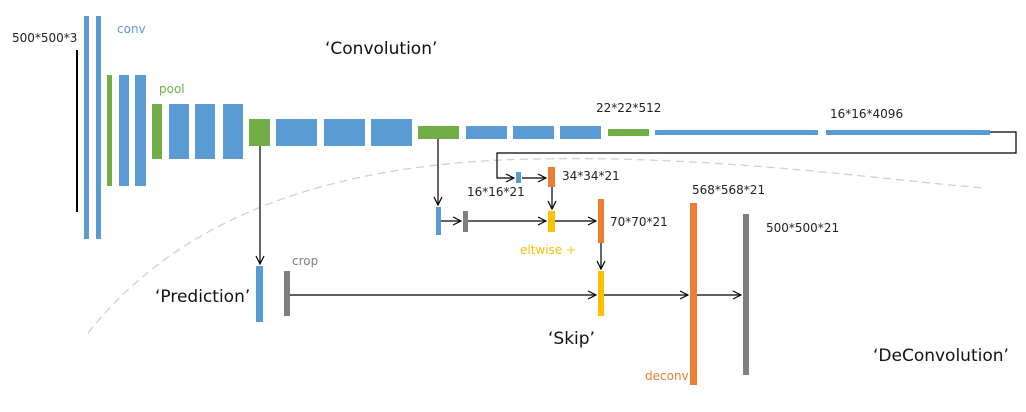 Image resolution: width=1026 pixels, height=412 pixels. What do you see at coordinates (44, 38) in the screenshot?
I see `input-size-label: 500*500*3` at bounding box center [44, 38].